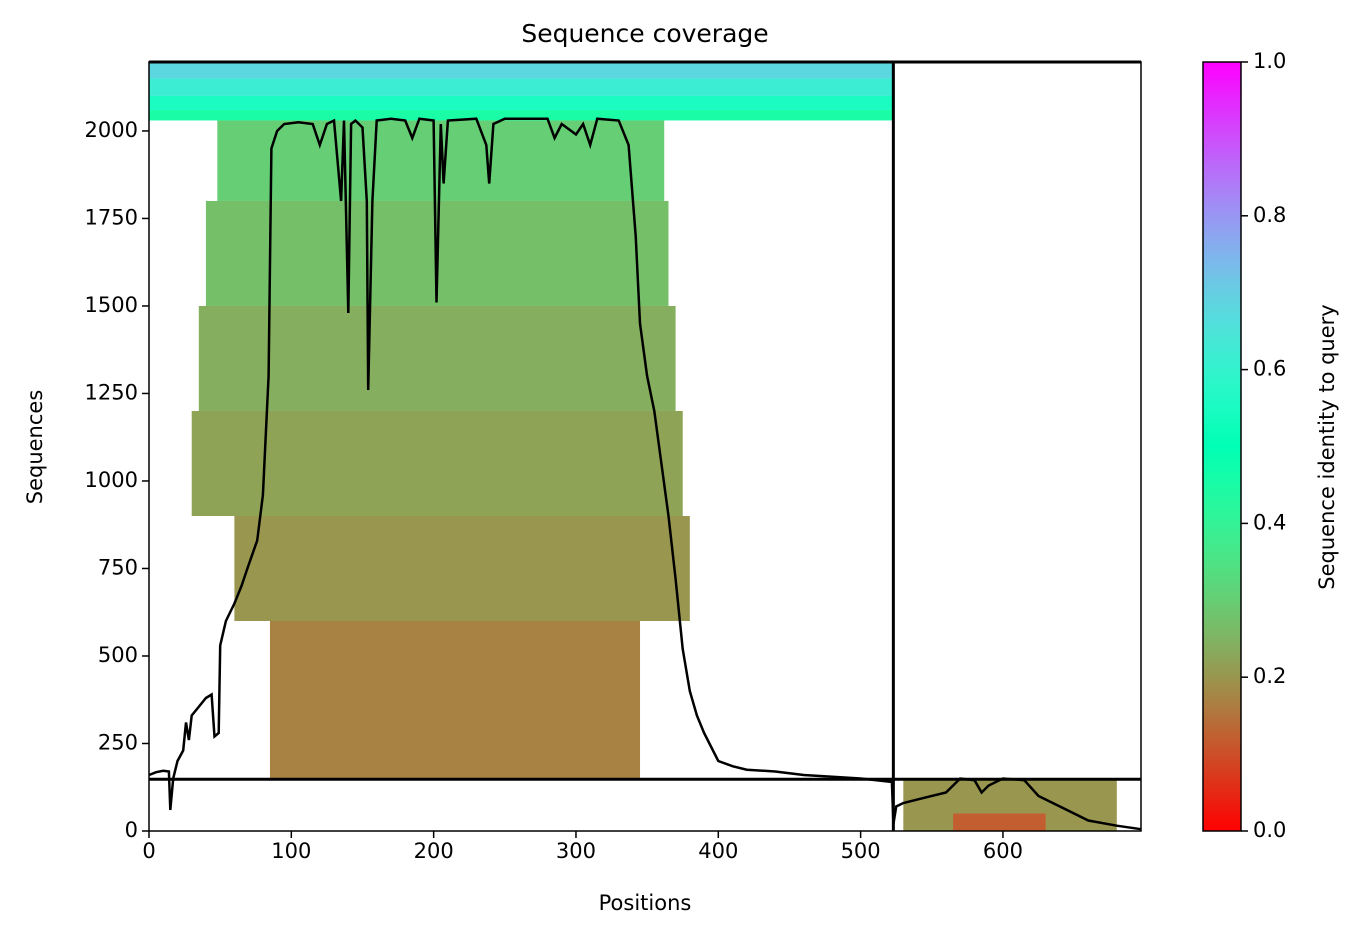 The image size is (1364, 943). I want to click on y-tick-label: 750, so click(118, 567).